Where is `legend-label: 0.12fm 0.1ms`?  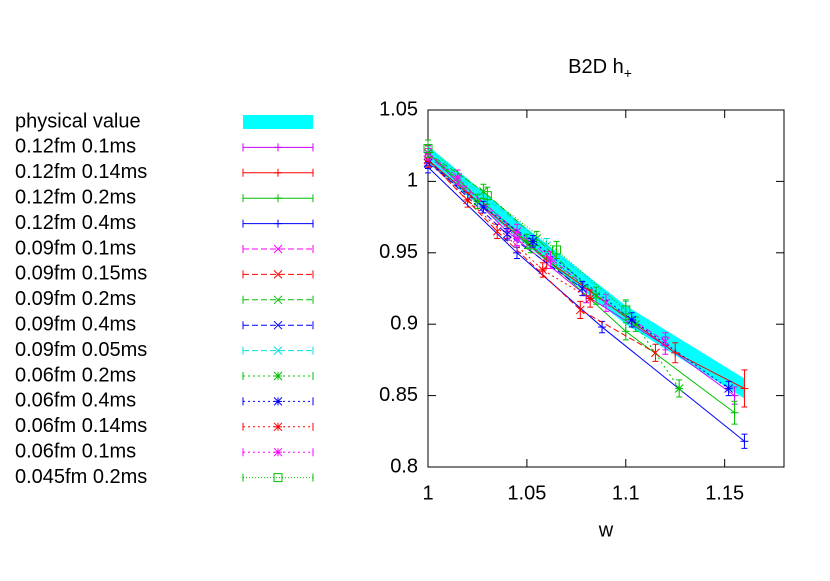
legend-label: 0.12fm 0.1ms is located at coordinates (75, 147).